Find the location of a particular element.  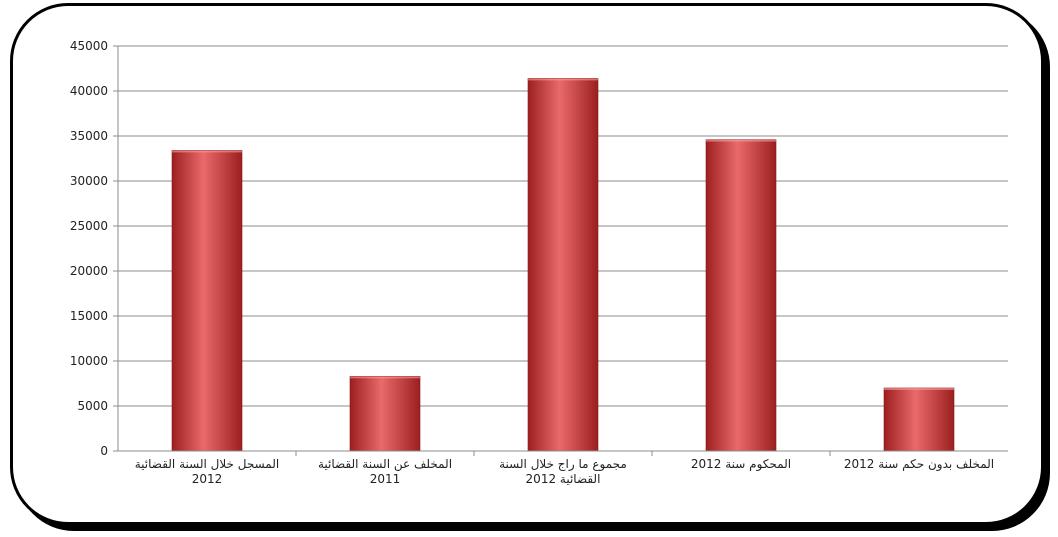

y-tick-label: 10000 is located at coordinates (89, 361).